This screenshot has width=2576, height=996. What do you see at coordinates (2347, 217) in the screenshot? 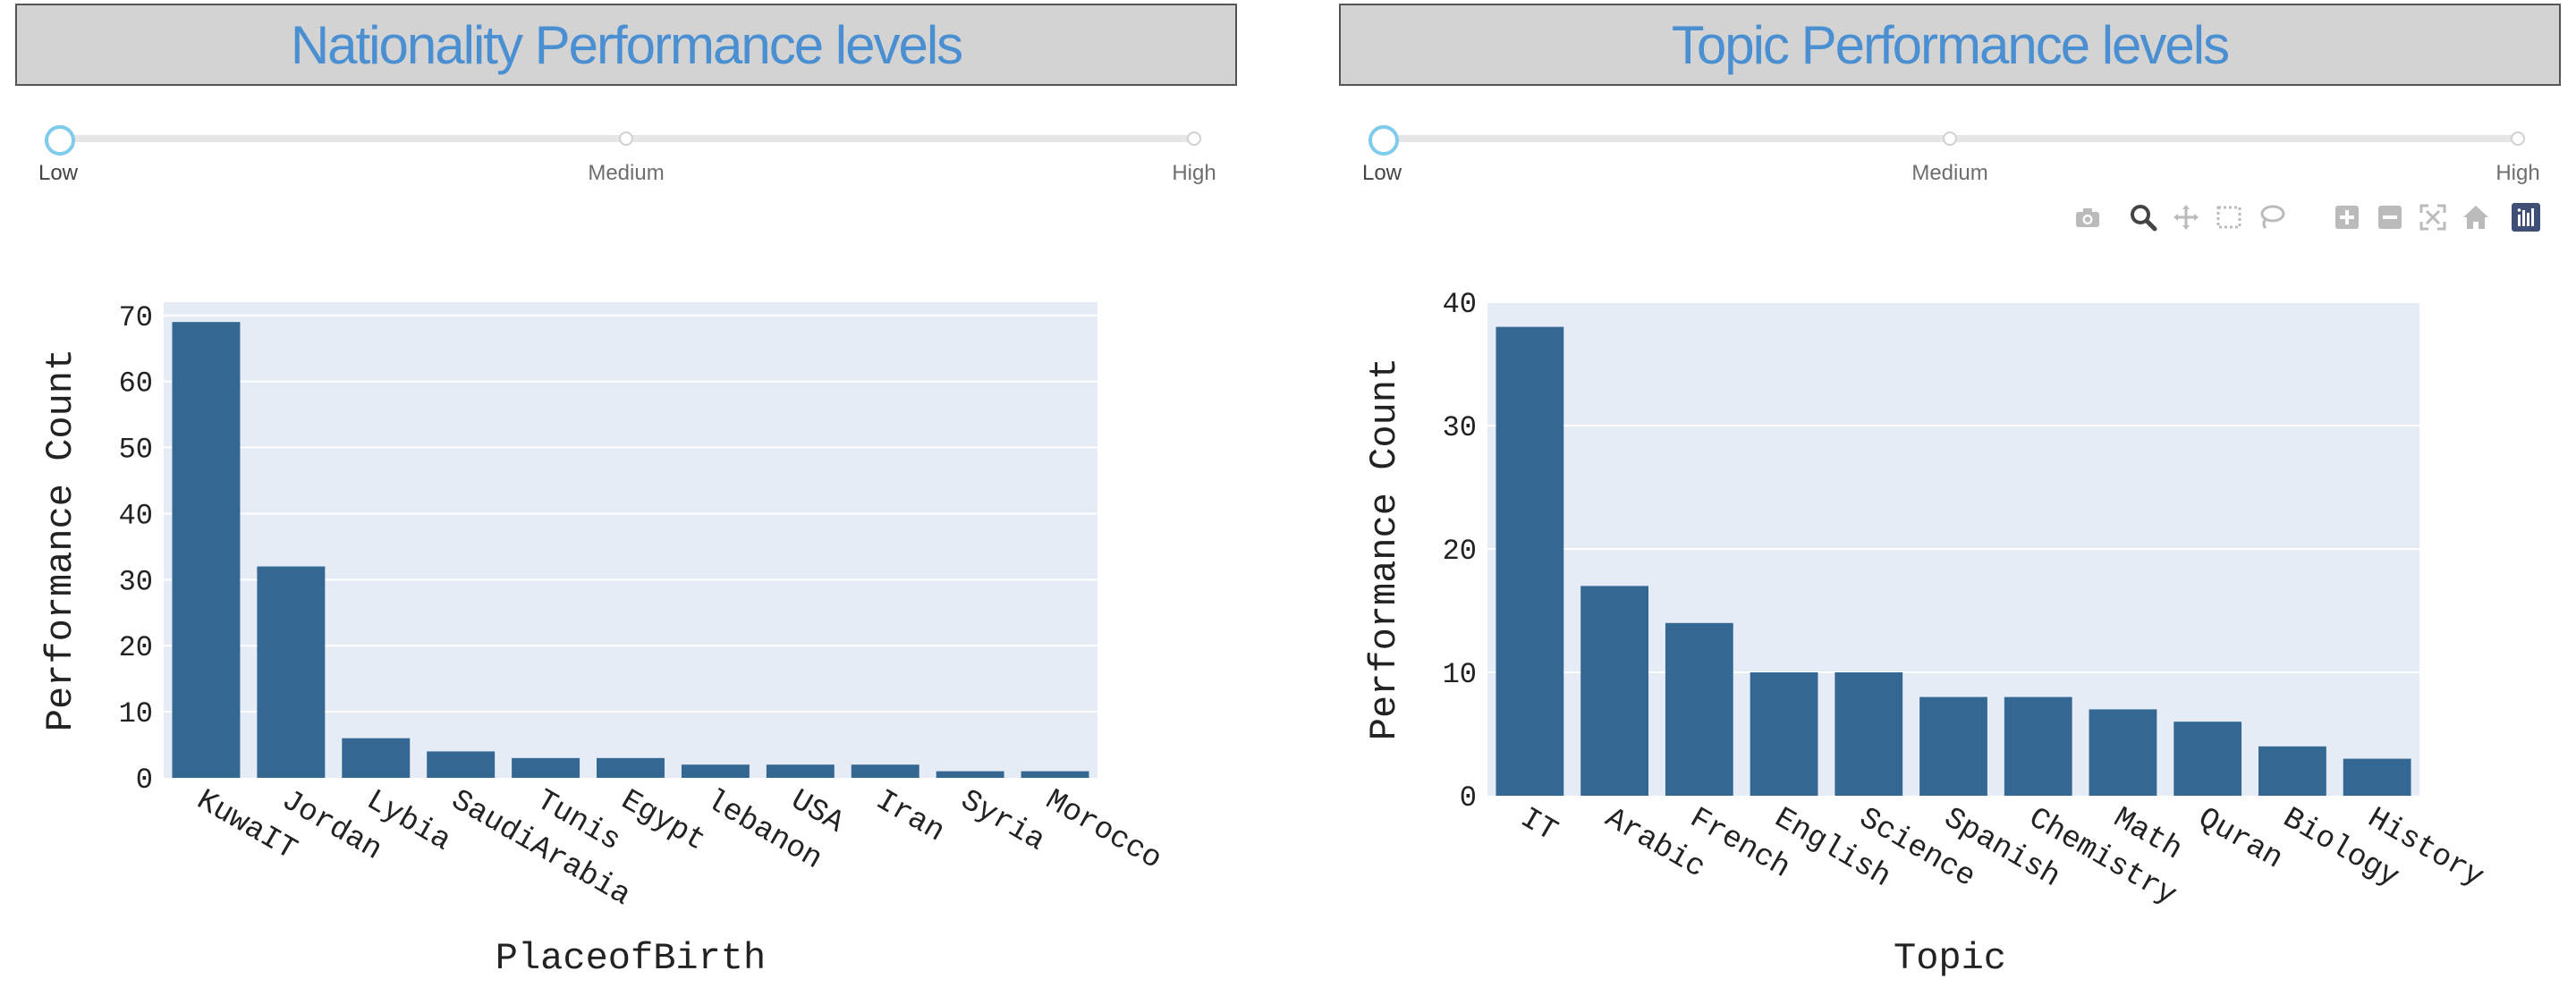
I see `zoom-in-icon` at bounding box center [2347, 217].